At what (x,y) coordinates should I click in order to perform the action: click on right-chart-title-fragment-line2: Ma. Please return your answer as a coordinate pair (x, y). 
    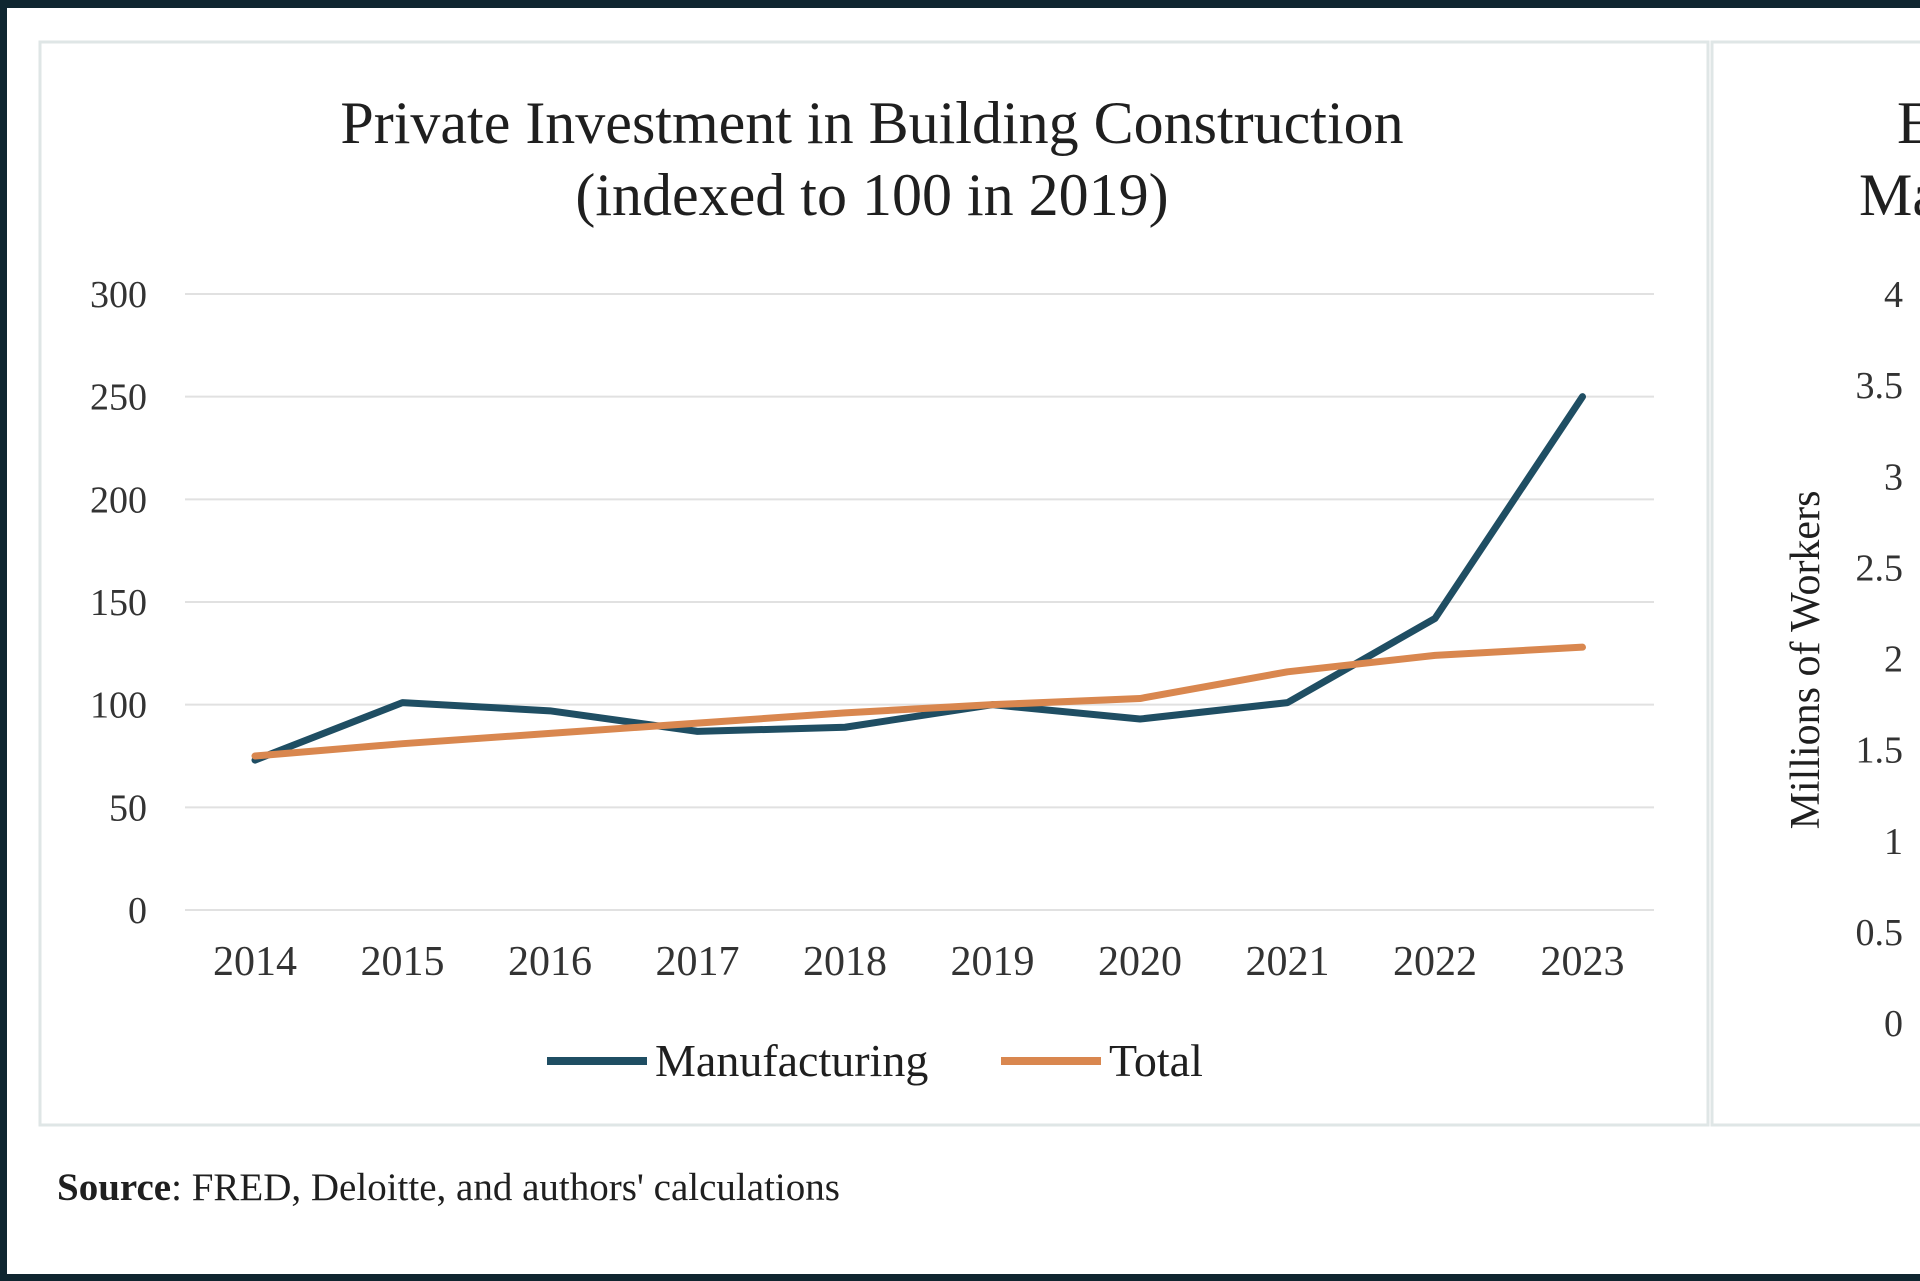
    Looking at the image, I should click on (1889, 195).